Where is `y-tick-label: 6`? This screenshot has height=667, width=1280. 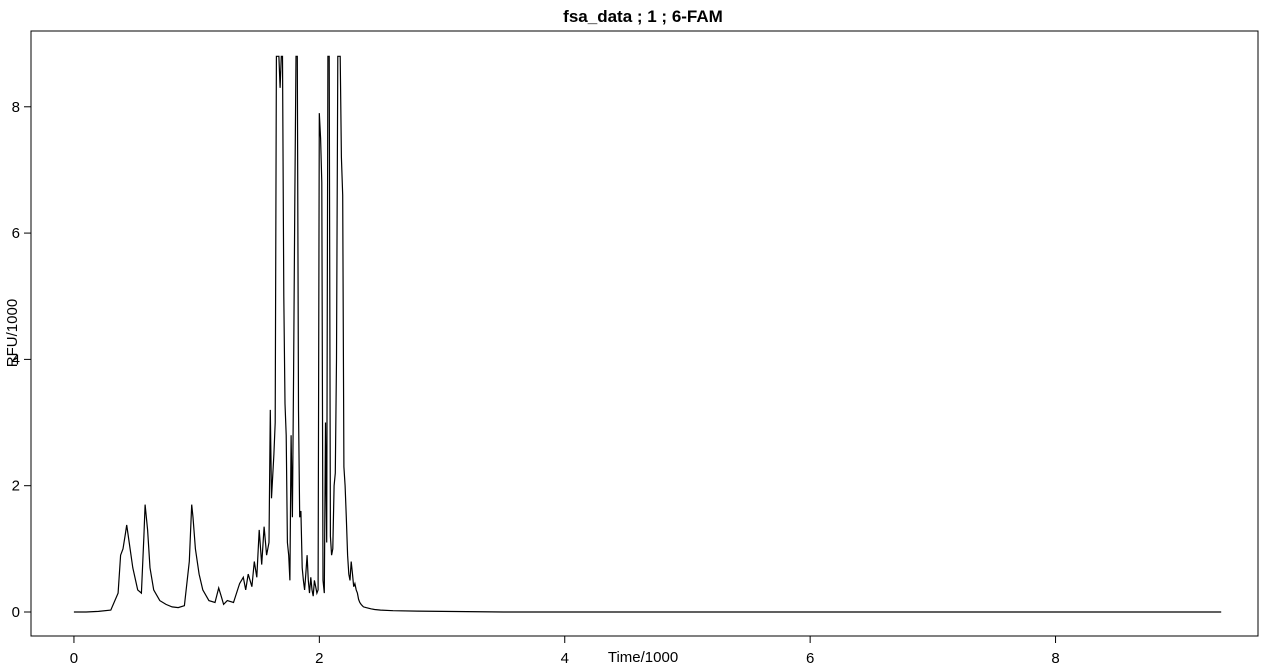 y-tick-label: 6 is located at coordinates (16, 233).